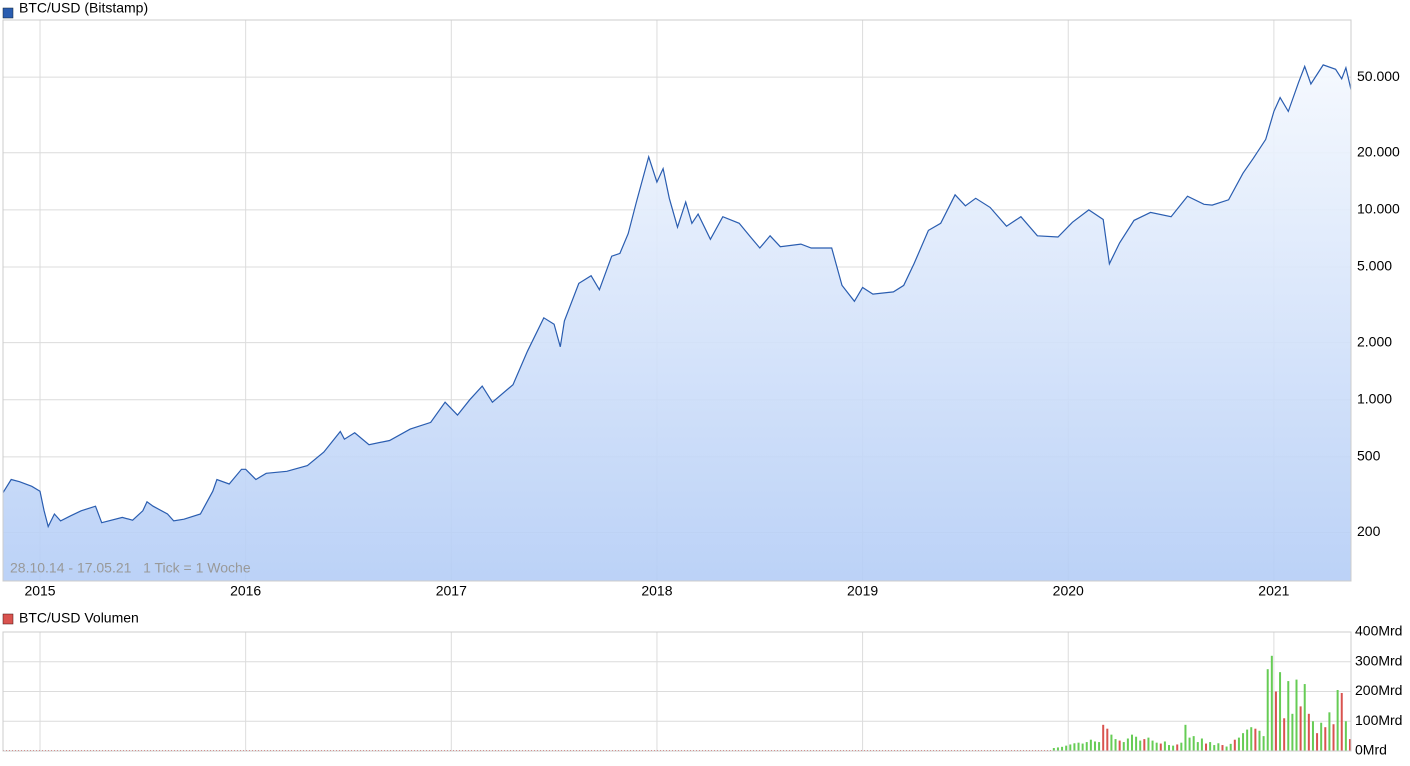 Image resolution: width=1410 pixels, height=766 pixels. I want to click on y-tick-label: 1.000, so click(1374, 398).